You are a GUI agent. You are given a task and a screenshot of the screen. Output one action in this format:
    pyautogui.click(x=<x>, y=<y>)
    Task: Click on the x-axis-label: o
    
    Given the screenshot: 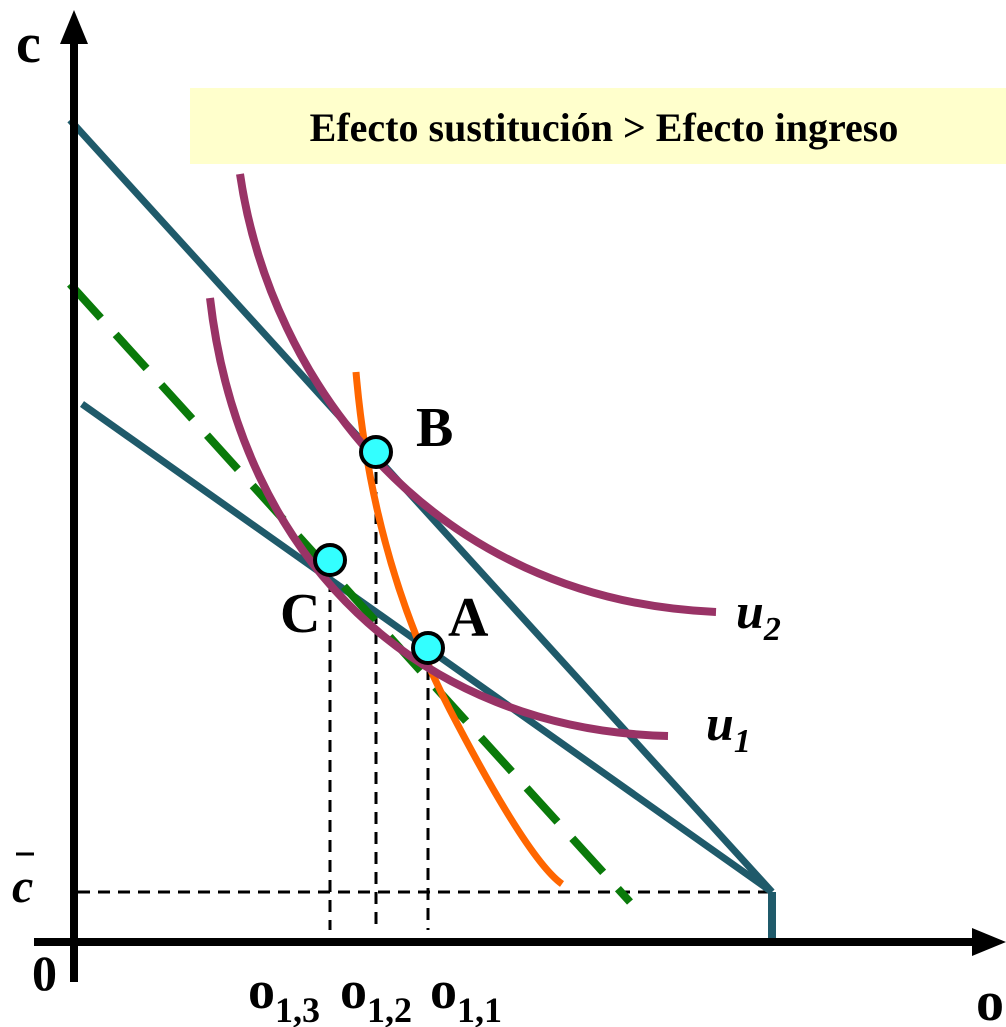 What is the action you would take?
    pyautogui.click(x=990, y=999)
    